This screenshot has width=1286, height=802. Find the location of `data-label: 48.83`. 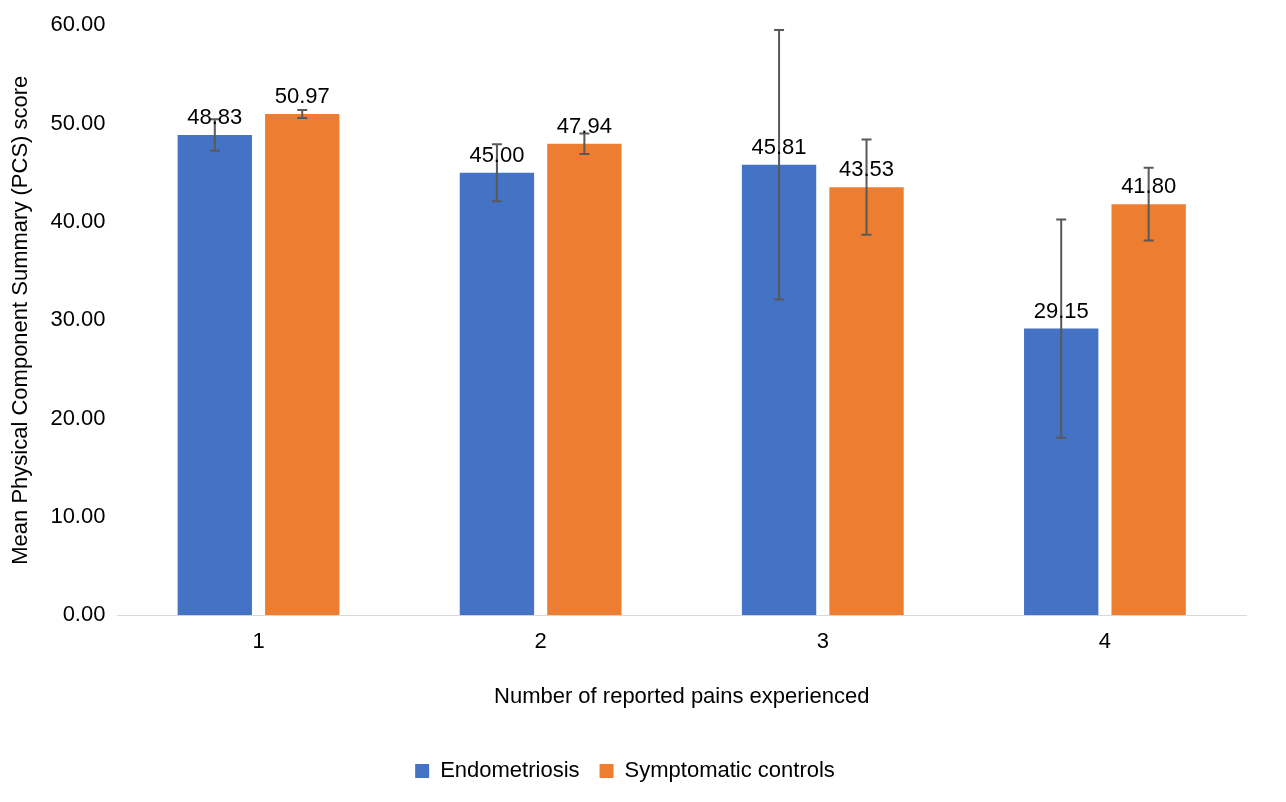

data-label: 48.83 is located at coordinates (215, 117).